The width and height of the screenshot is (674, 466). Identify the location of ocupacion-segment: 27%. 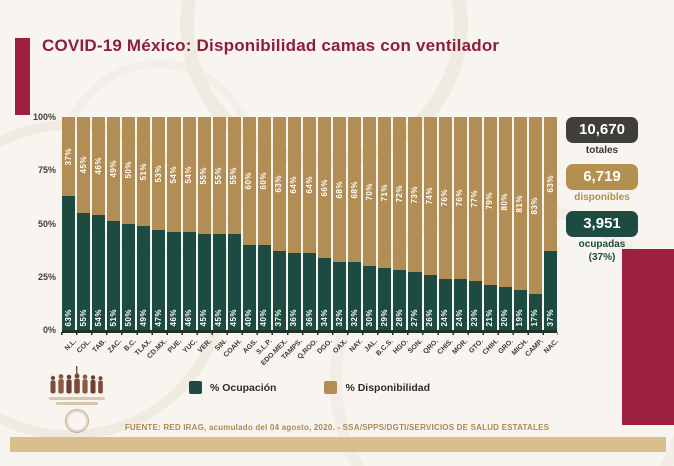
(415, 301).